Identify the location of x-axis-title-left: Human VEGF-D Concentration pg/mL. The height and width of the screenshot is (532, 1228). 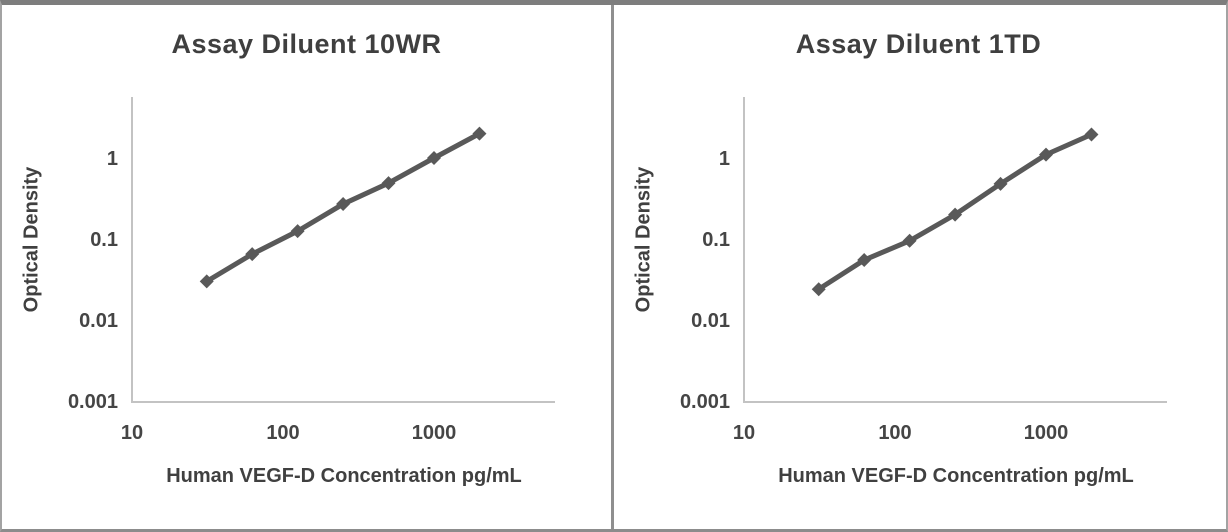
(344, 476).